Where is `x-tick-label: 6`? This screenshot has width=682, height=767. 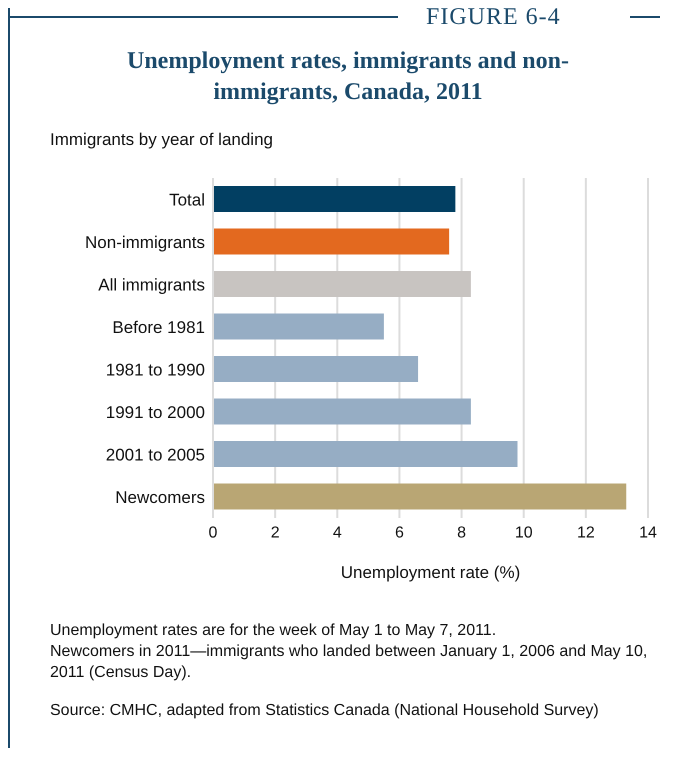 x-tick-label: 6 is located at coordinates (399, 533).